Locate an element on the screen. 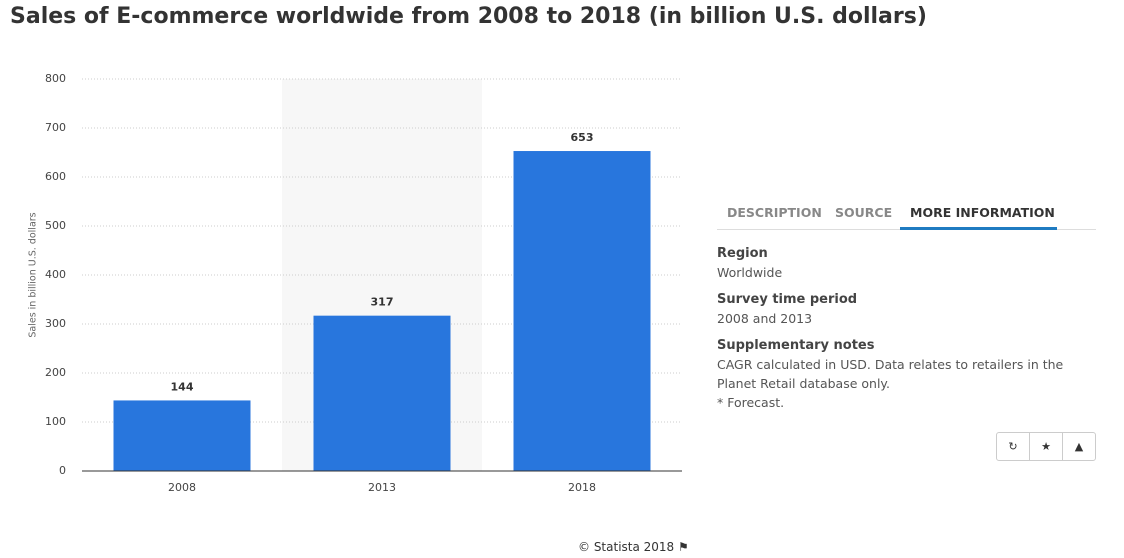 Image resolution: width=1124 pixels, height=558 pixels. y-tick-label: 700 is located at coordinates (55, 127).